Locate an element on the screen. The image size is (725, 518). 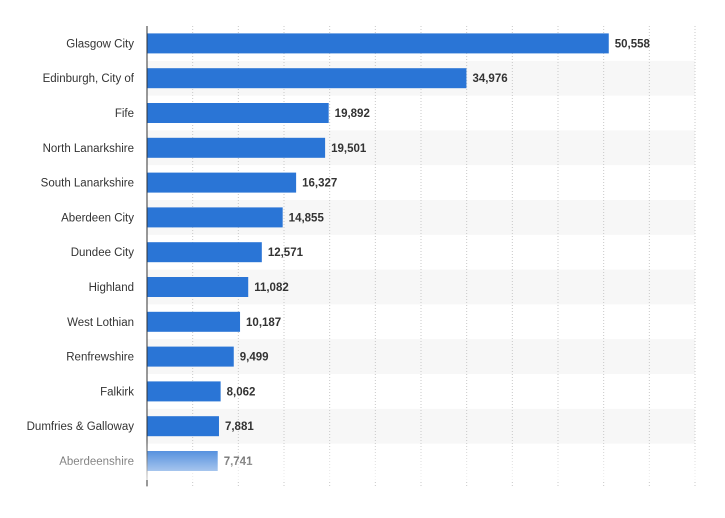
value-label: 19,892 is located at coordinates (352, 114).